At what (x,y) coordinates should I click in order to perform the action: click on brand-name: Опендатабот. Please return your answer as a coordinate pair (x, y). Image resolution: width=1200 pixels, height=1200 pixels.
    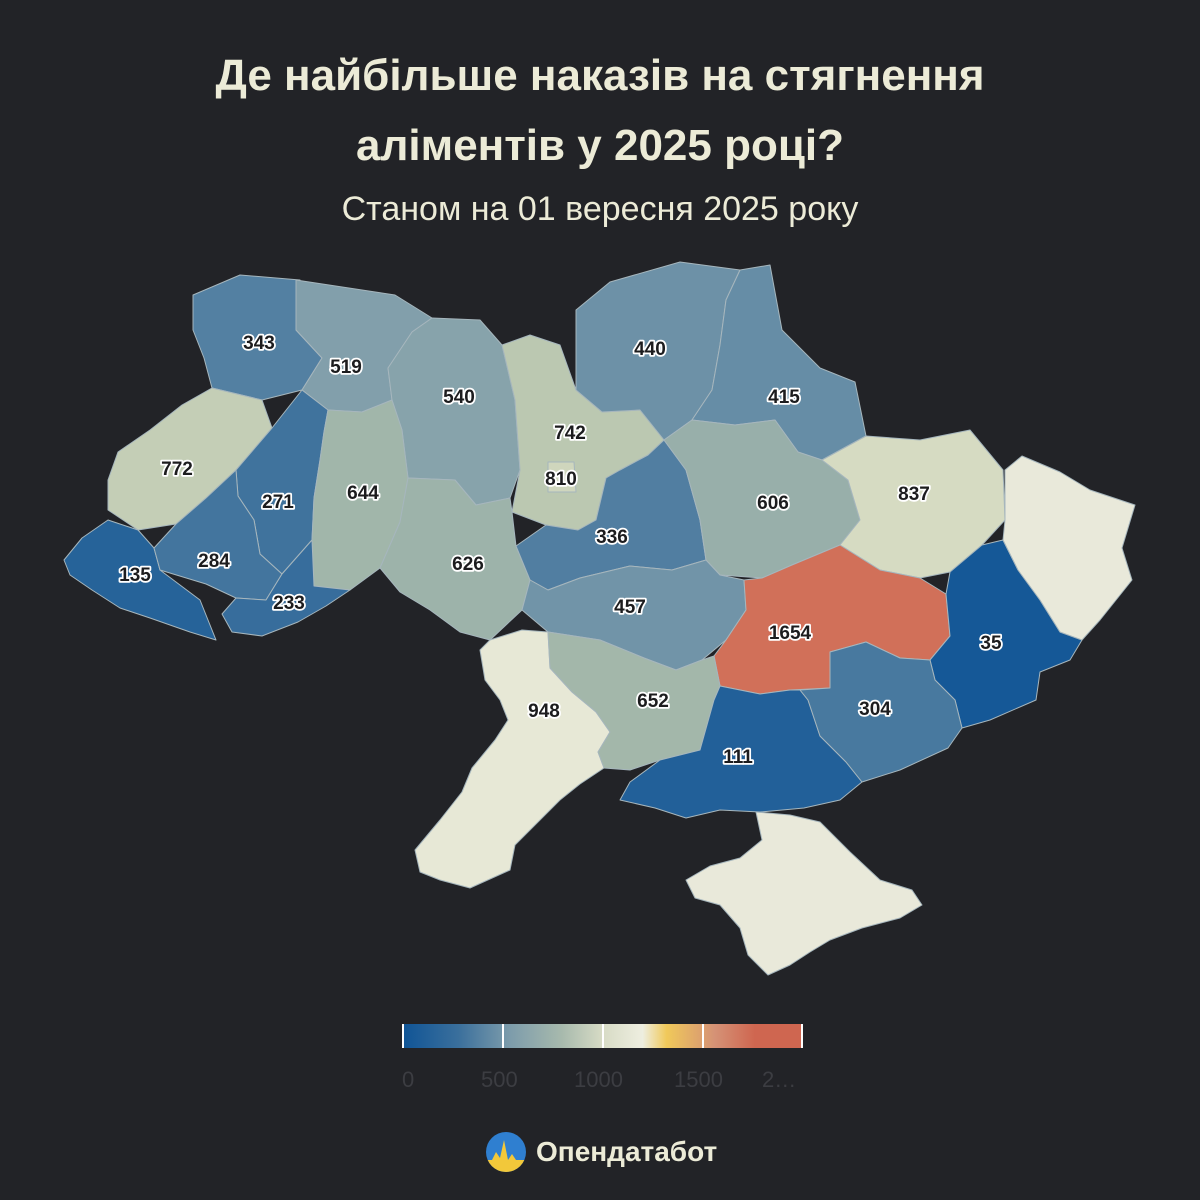
    Looking at the image, I should click on (627, 1151).